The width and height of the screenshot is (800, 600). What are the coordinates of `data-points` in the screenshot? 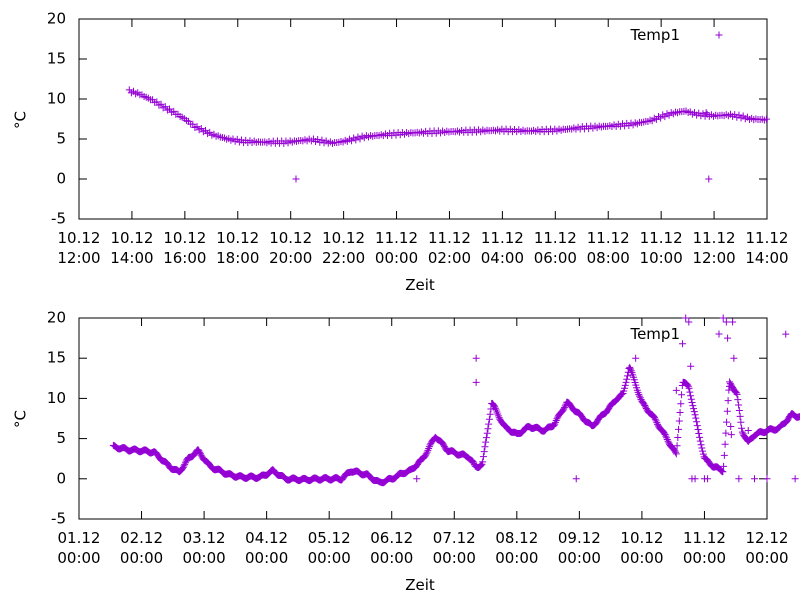 It's located at (447, 134).